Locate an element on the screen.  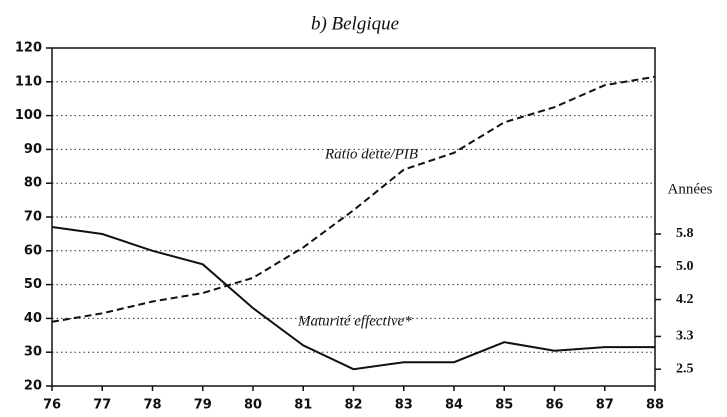
x-tick-label: 80 is located at coordinates (253, 405).